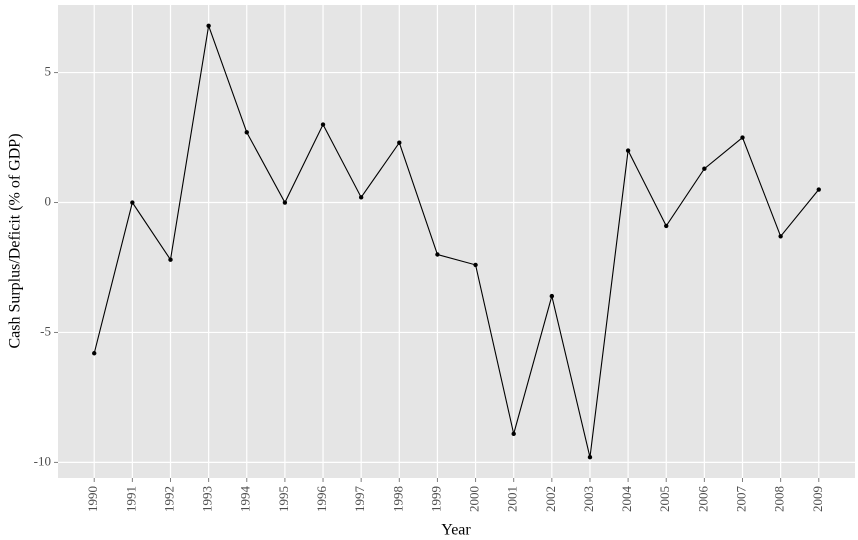 This screenshot has height=540, width=858. I want to click on x-tick-label: 2006, so click(702, 499).